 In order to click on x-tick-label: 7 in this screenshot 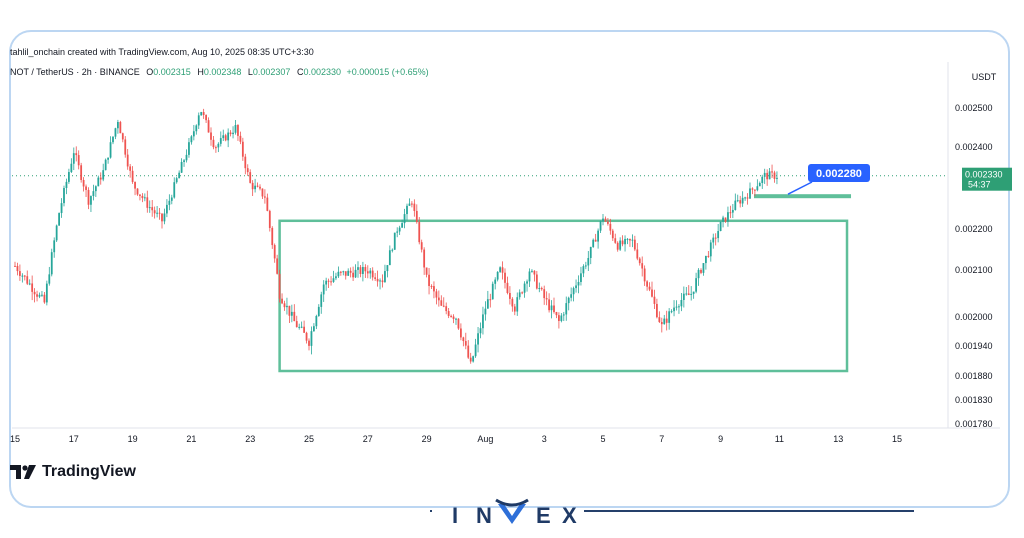, I will do `click(661, 439)`.